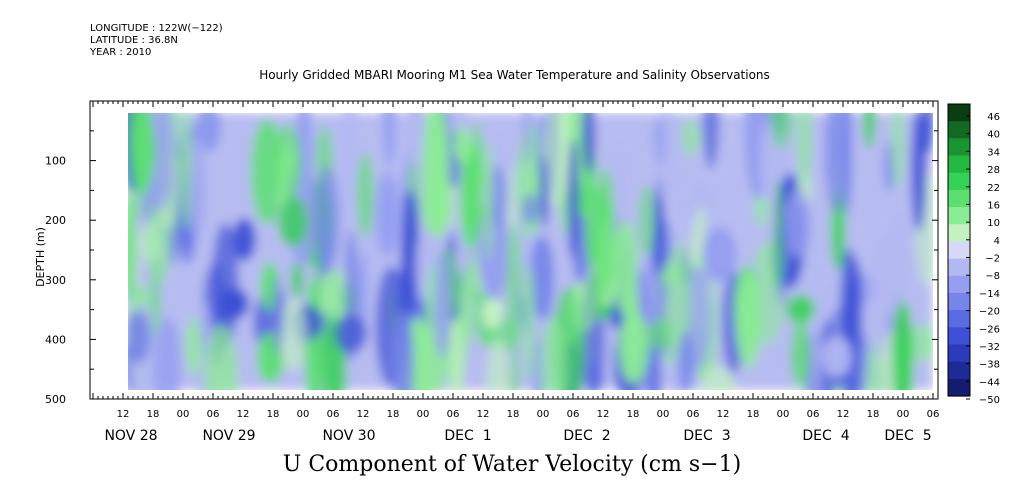  What do you see at coordinates (993, 135) in the screenshot?
I see `colorbar-label: 40` at bounding box center [993, 135].